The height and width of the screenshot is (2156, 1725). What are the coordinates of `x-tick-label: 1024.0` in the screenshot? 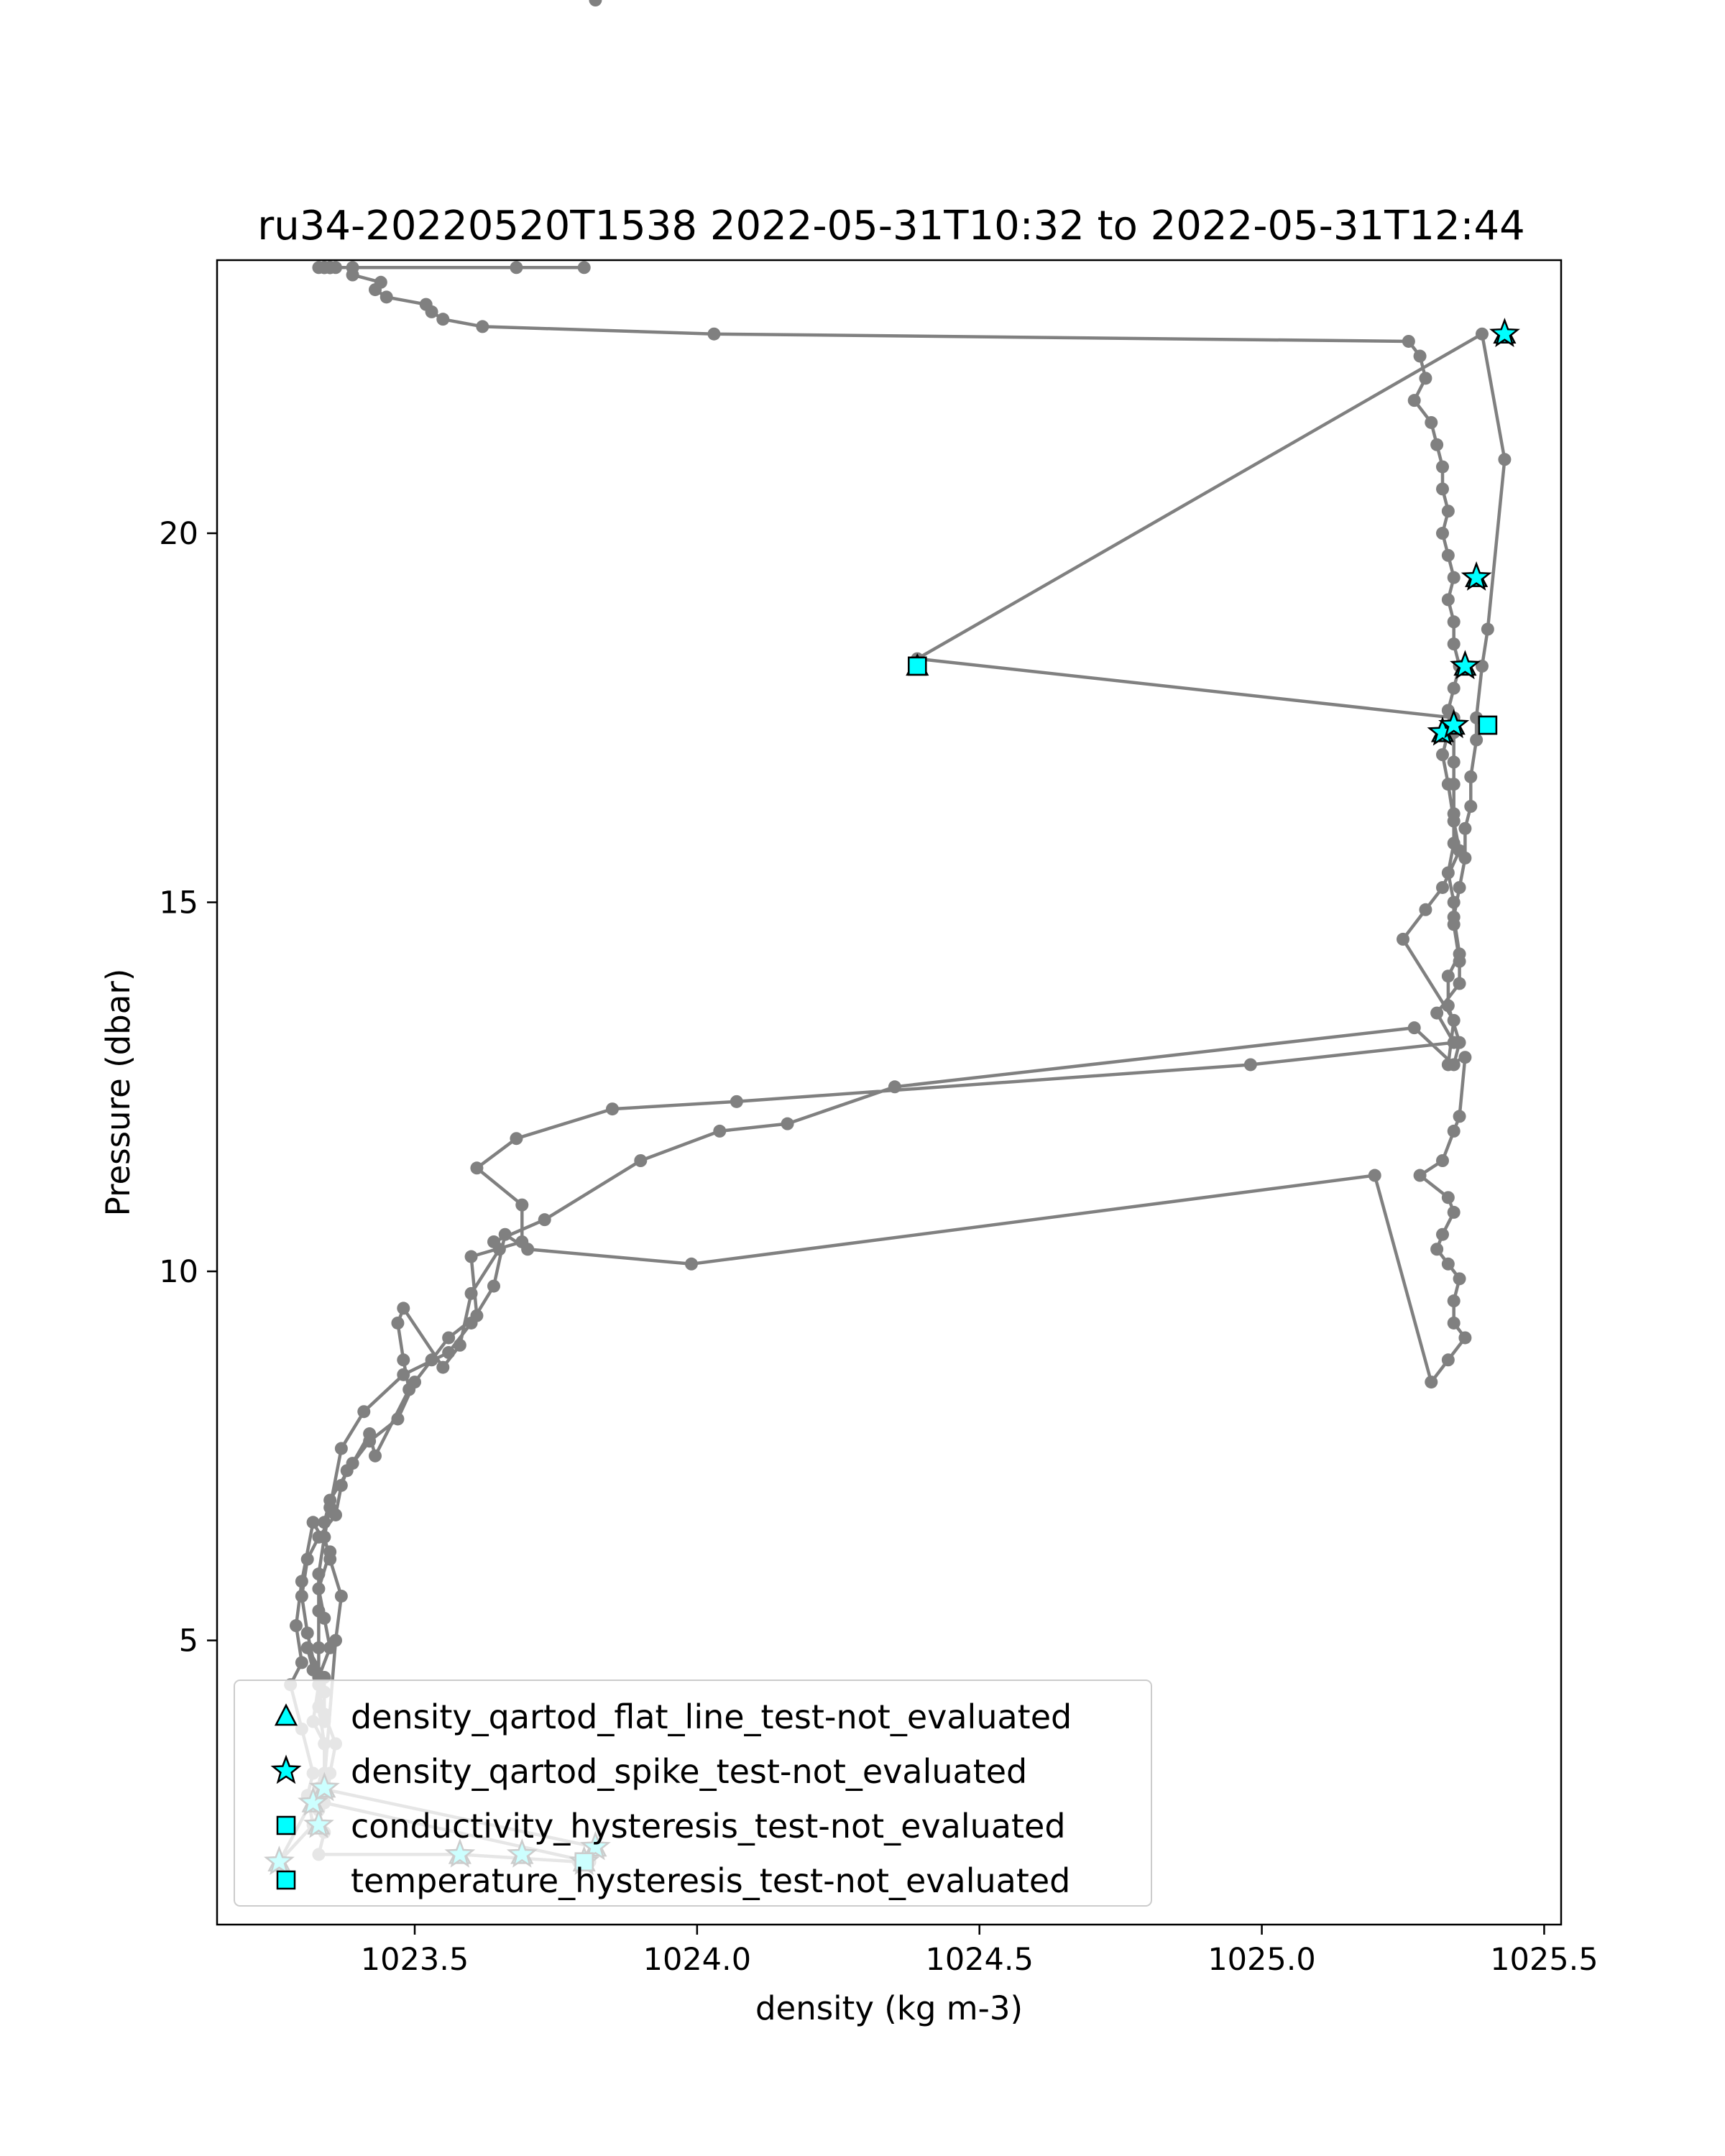 It's located at (697, 1960).